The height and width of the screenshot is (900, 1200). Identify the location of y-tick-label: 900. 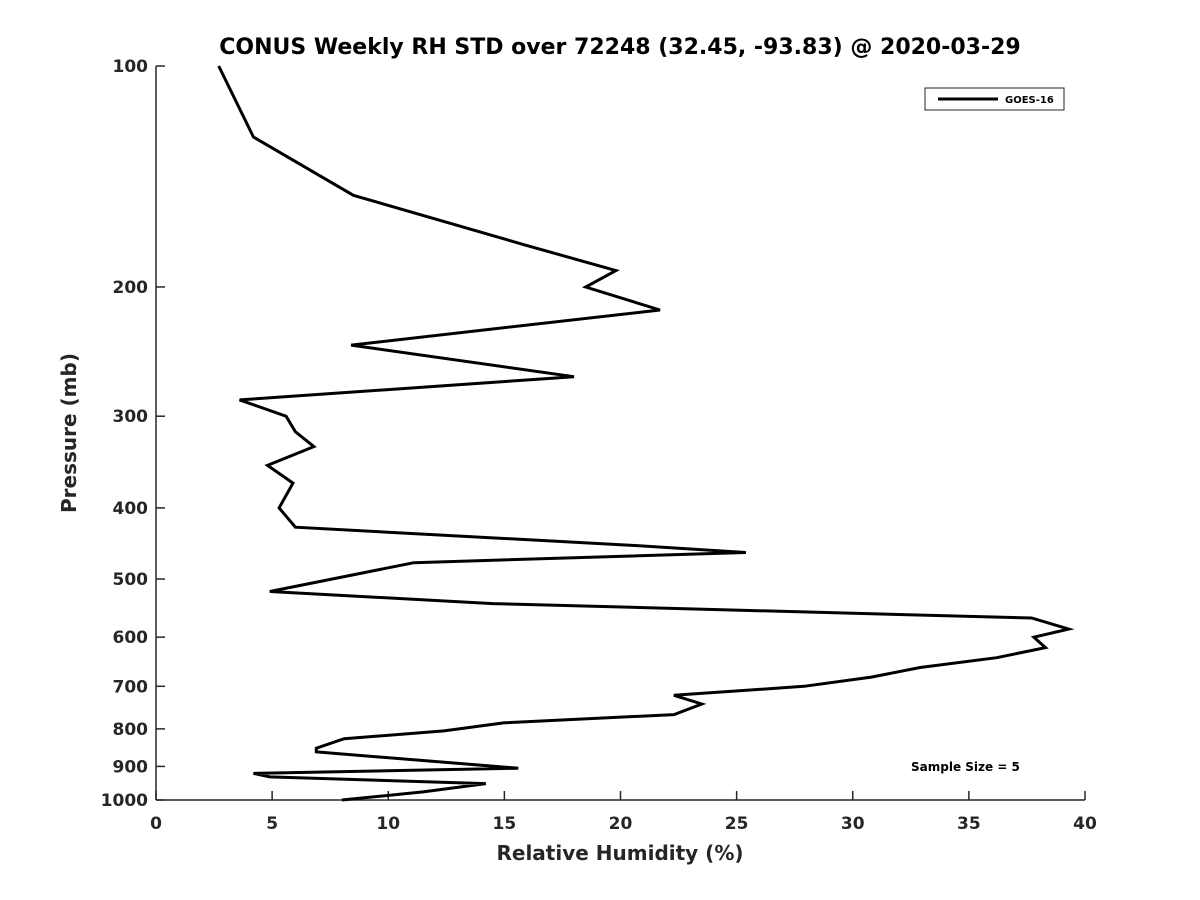
(131, 767).